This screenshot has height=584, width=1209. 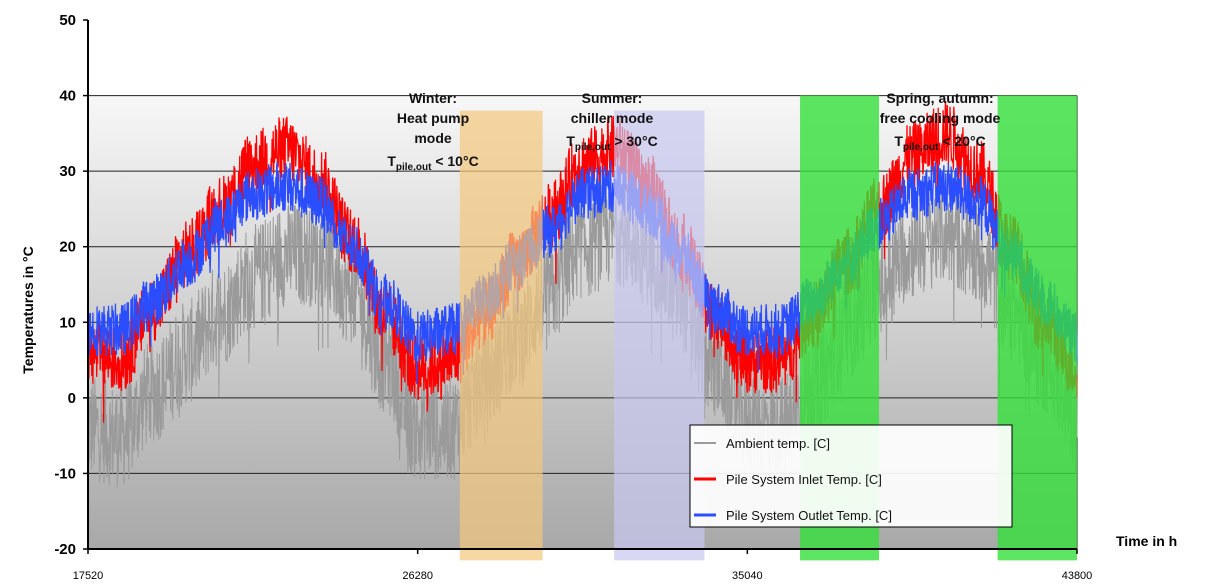 I want to click on y-tick-label: -10, so click(x=65, y=473).